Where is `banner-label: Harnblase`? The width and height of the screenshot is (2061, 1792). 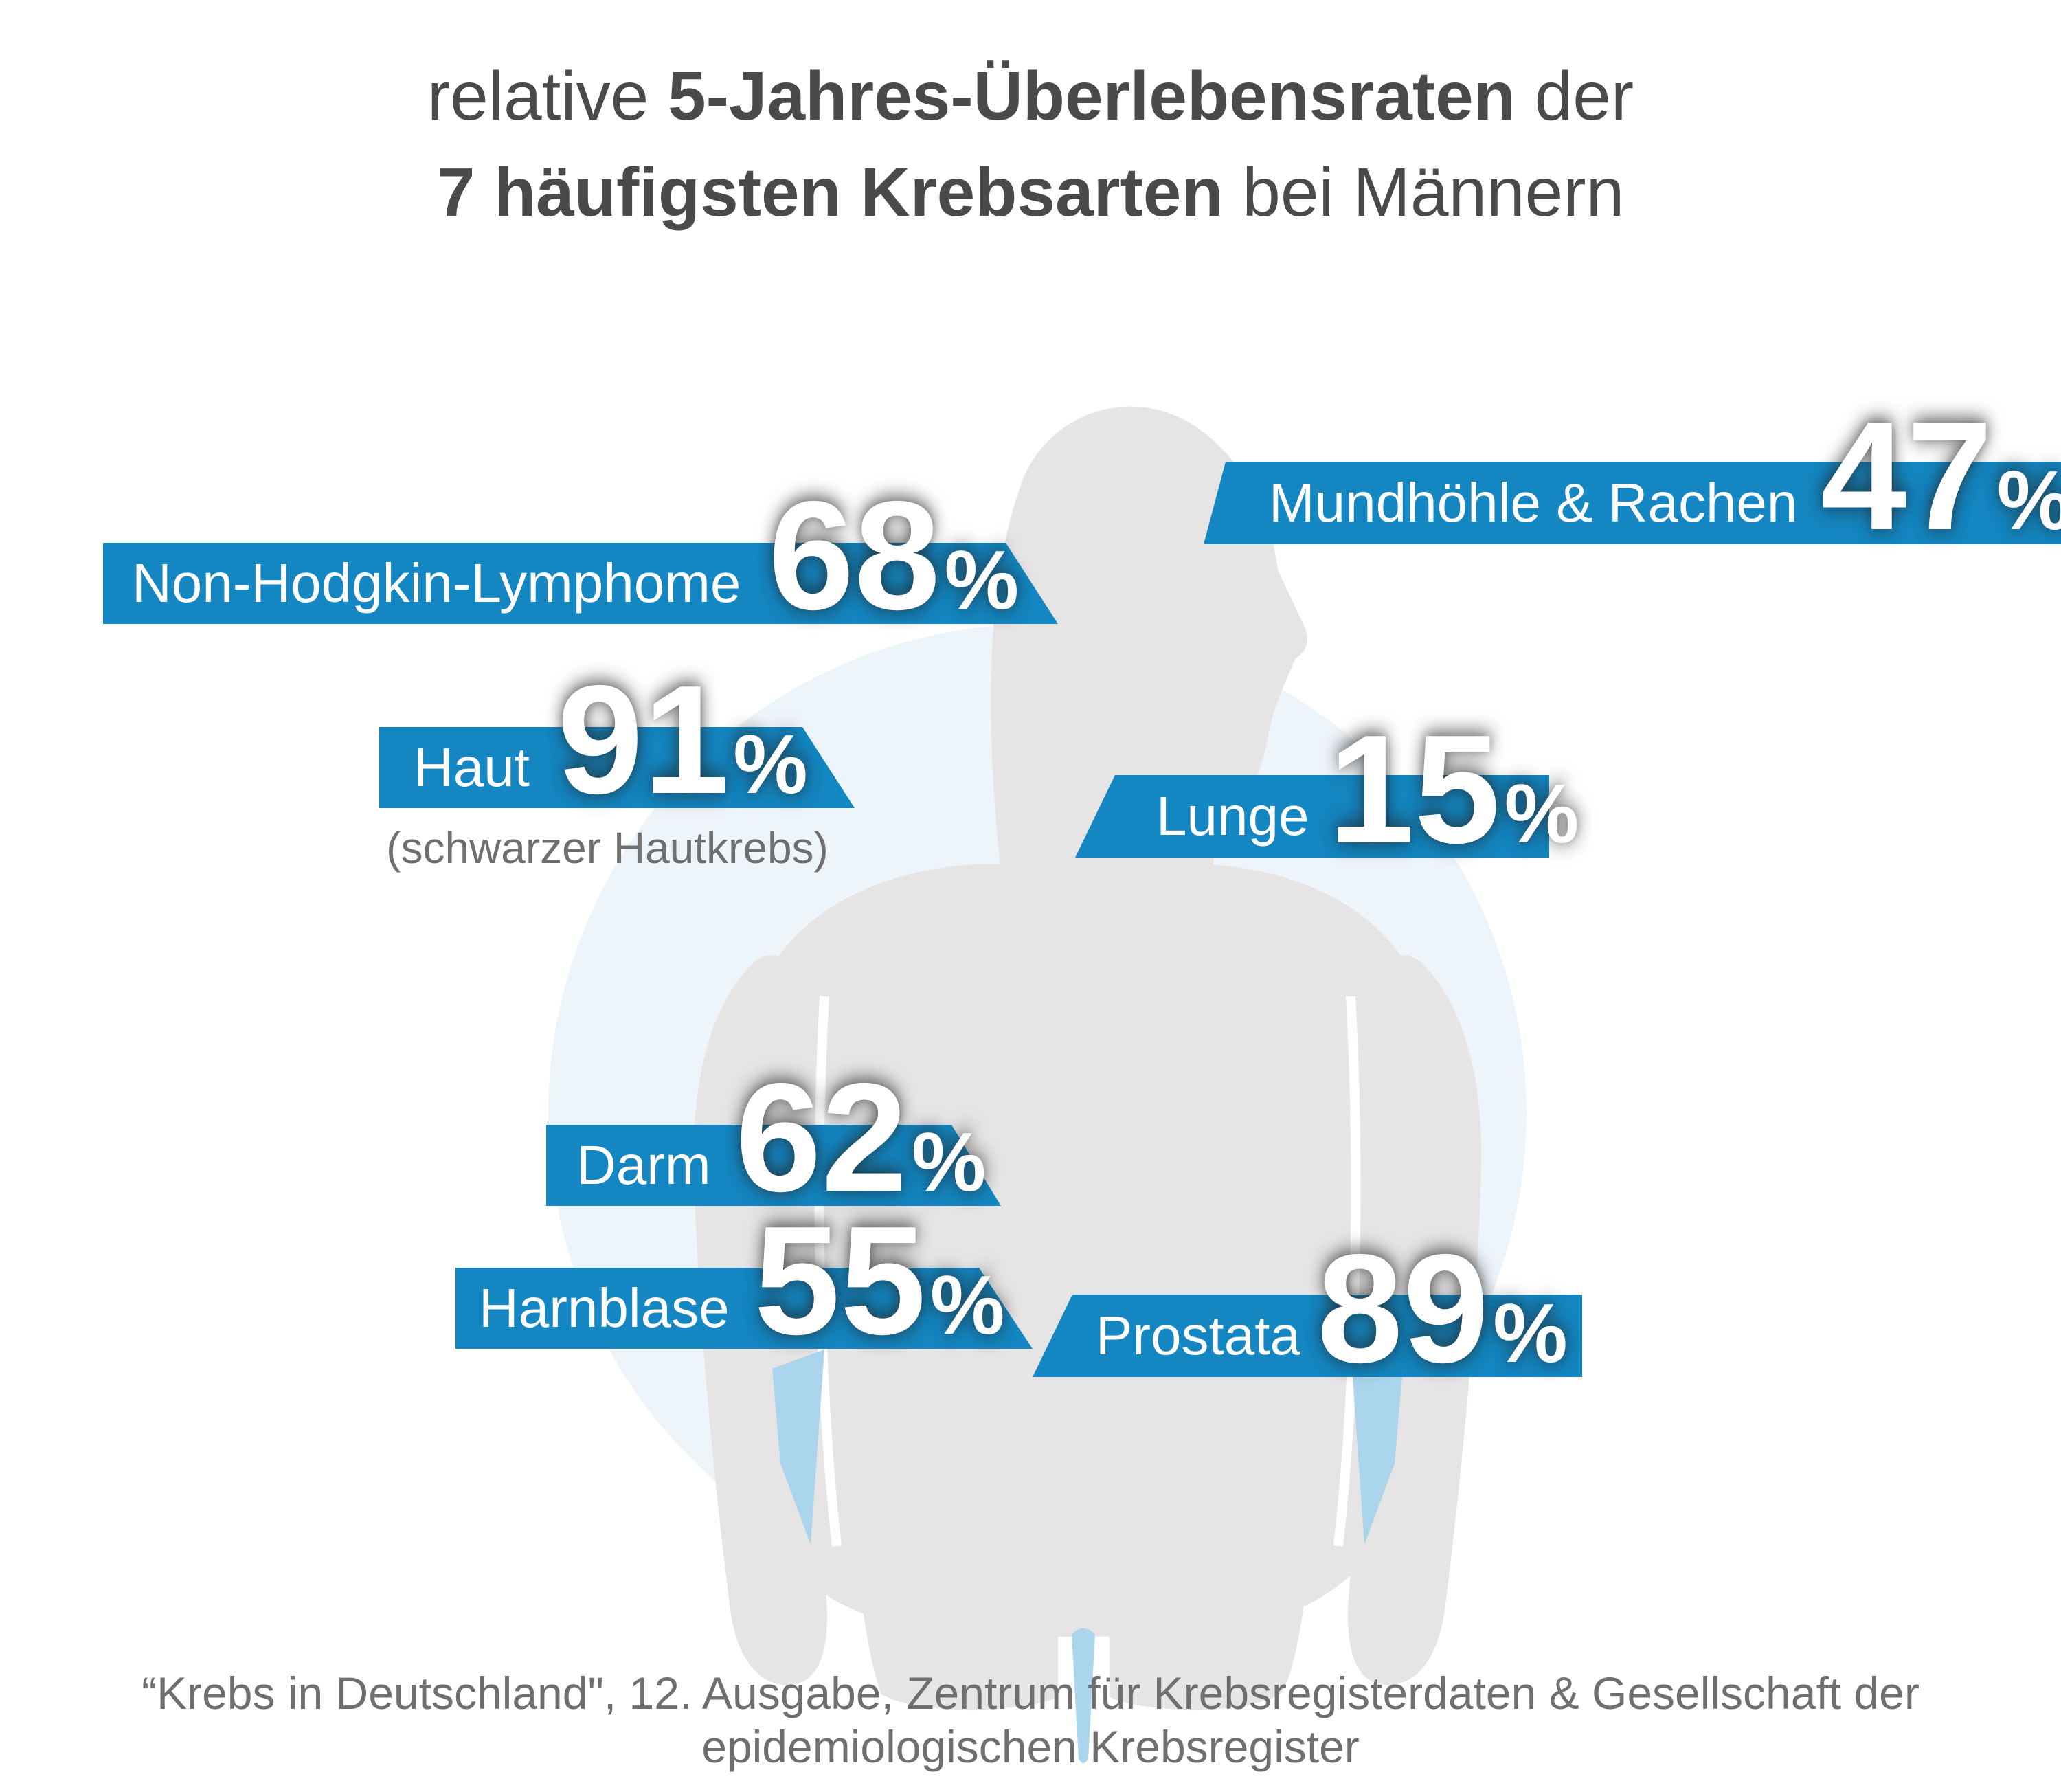
banner-label: Harnblase is located at coordinates (605, 1308).